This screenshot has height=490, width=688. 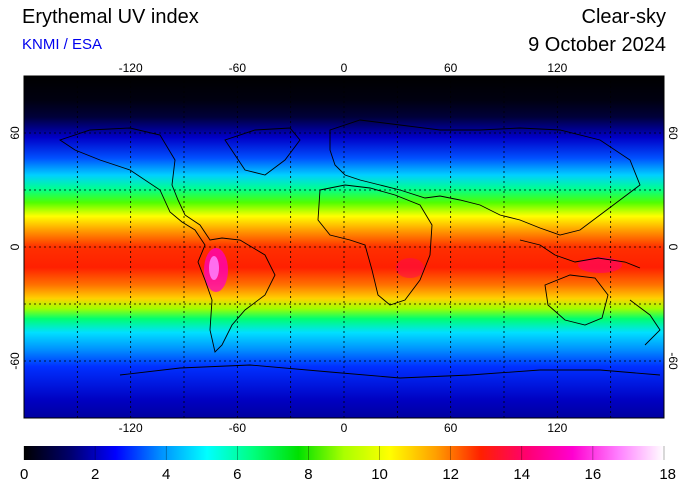 I want to click on lon-tick-label-top: 0, so click(x=344, y=68).